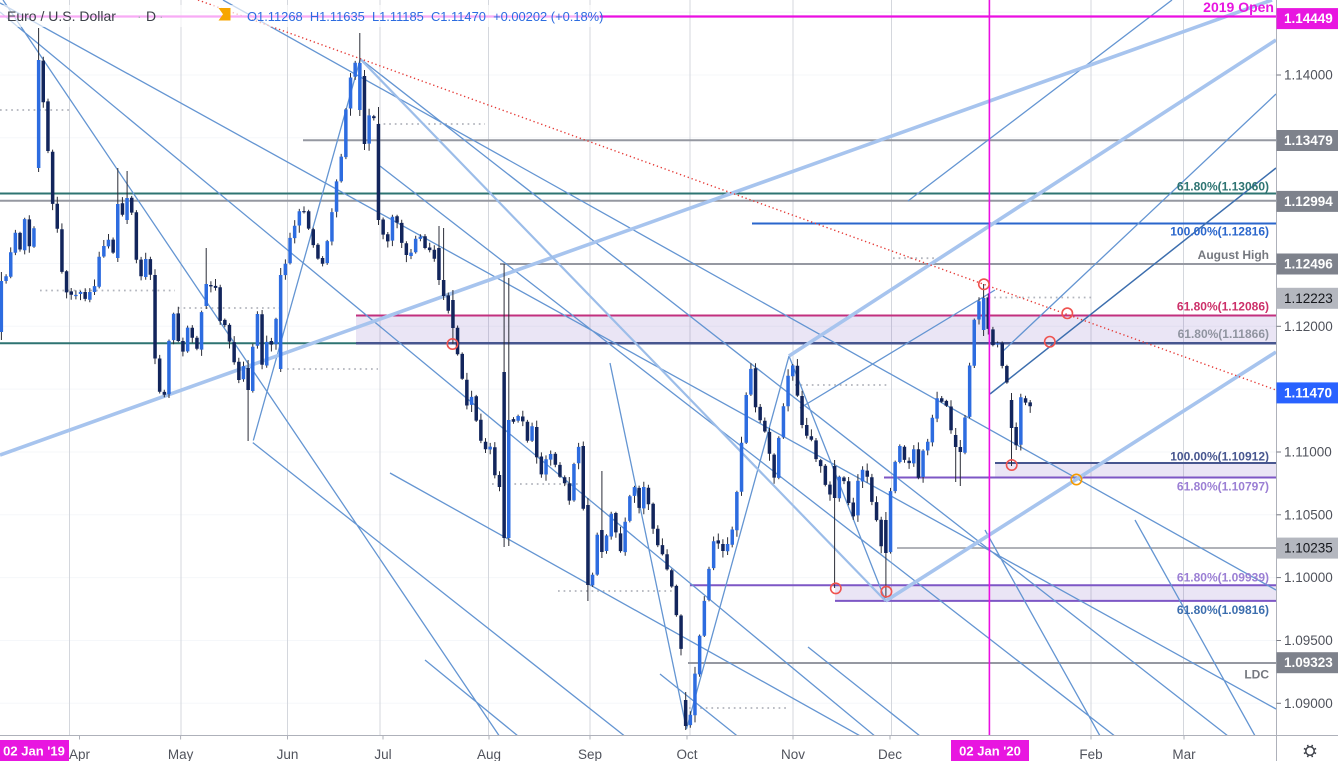  What do you see at coordinates (151, 16) in the screenshot?
I see `svg-text: D` at bounding box center [151, 16].